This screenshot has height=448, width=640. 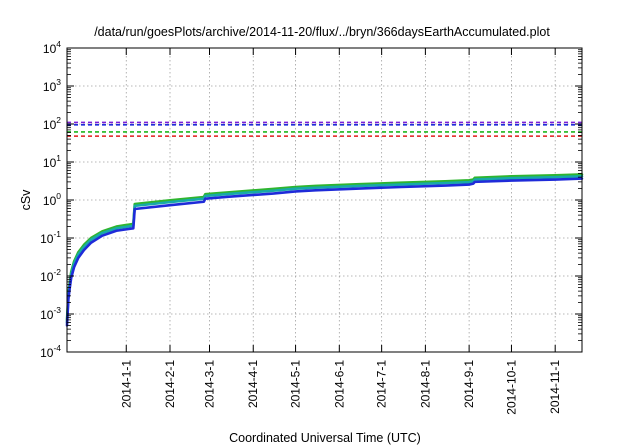 I want to click on x-tick-label: 2014-11-1, so click(x=555, y=387).